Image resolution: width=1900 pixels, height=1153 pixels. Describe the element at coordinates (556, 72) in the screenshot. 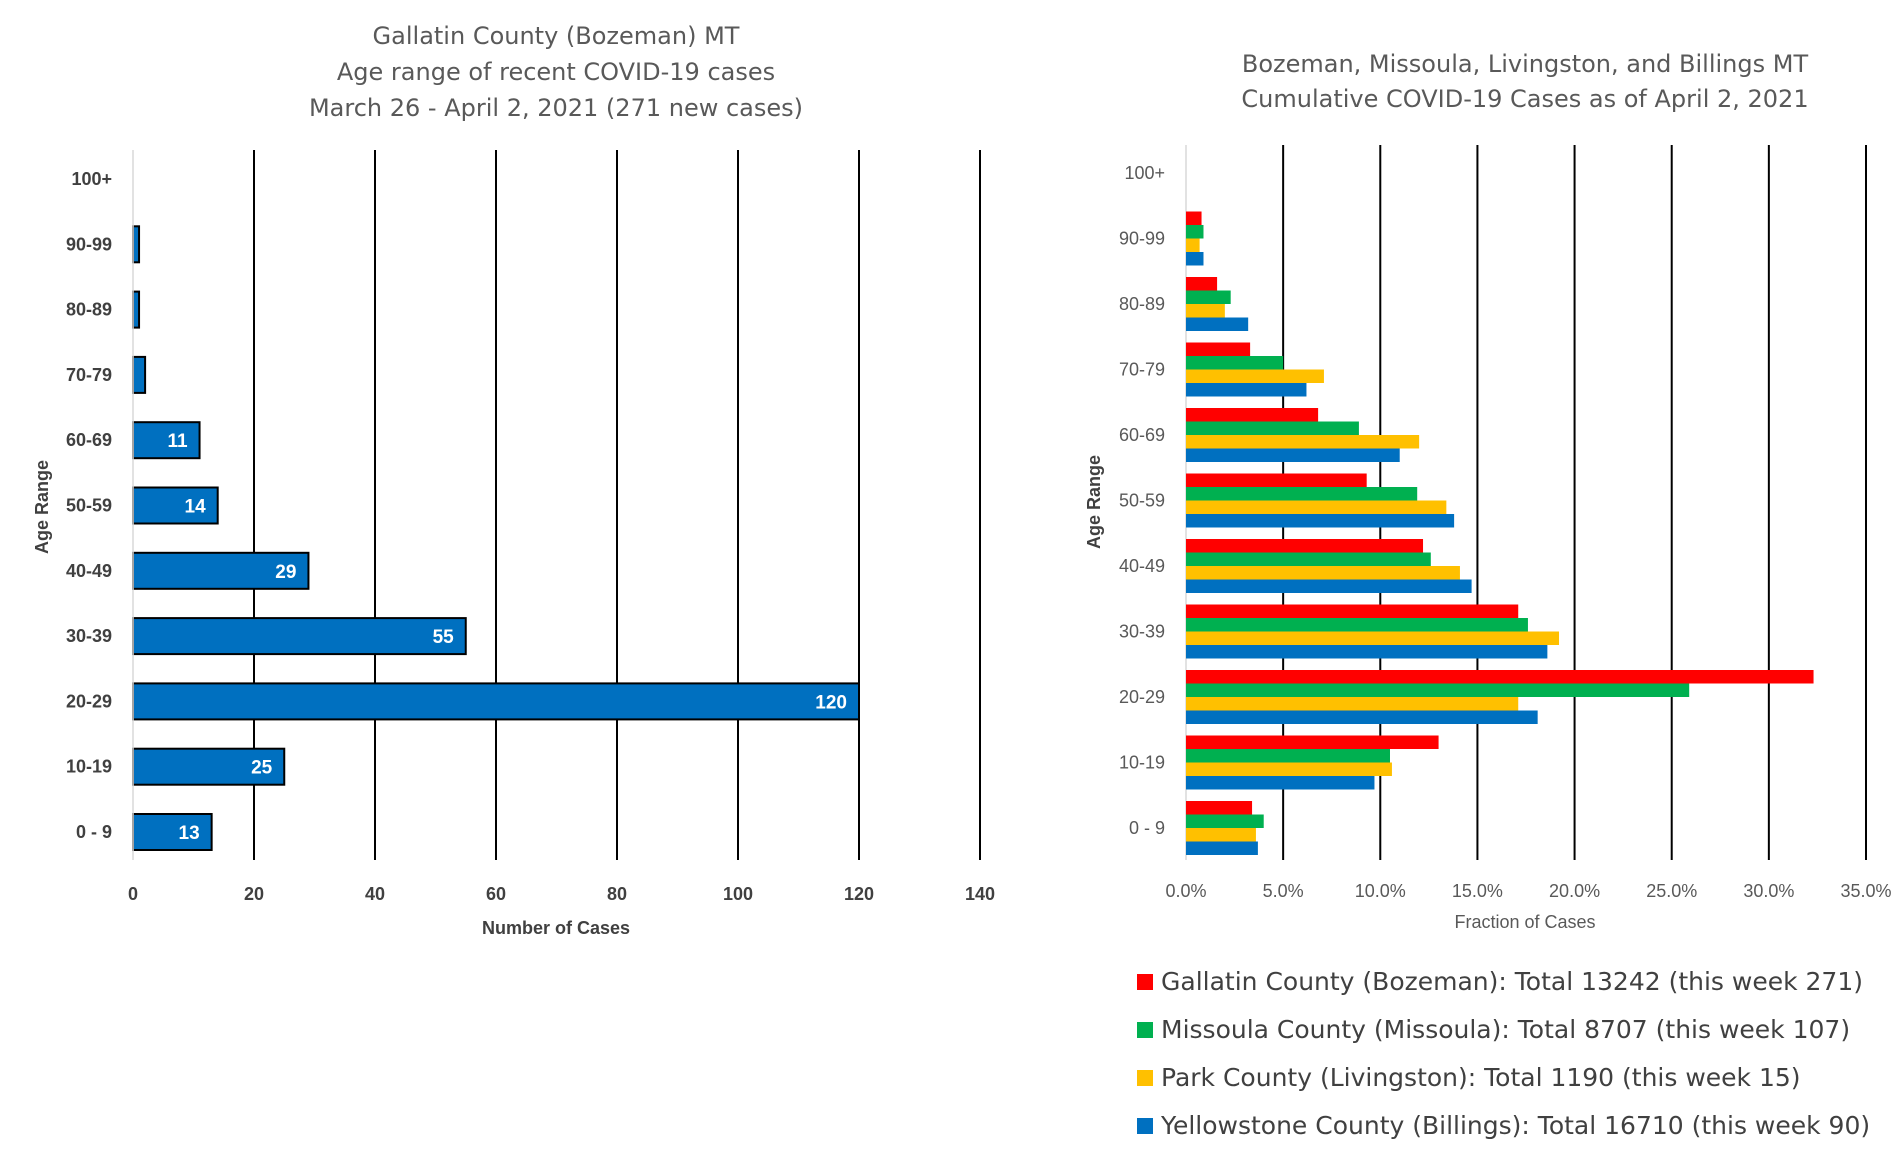

I see `left-chart-title-line: Age range of recent COVID-19 cases` at that location.